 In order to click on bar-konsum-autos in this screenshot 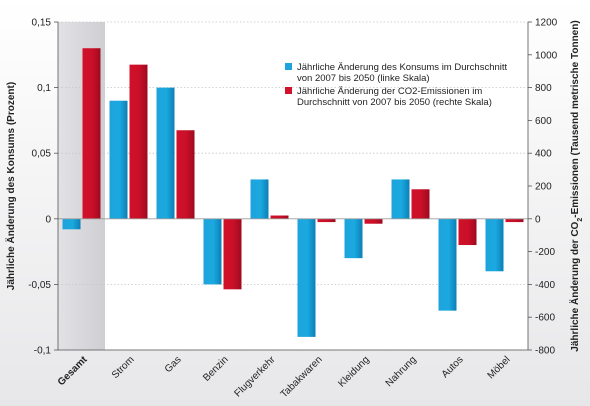, I will do `click(447, 264)`.